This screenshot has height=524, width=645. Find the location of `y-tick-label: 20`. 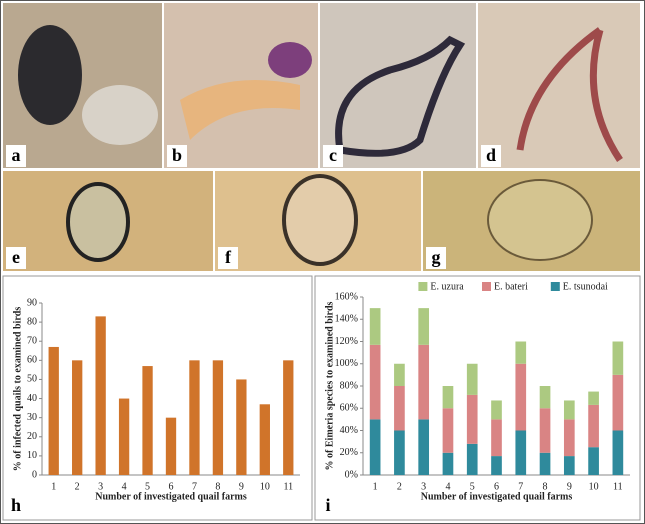

y-tick-label: 20 is located at coordinates (32, 436).